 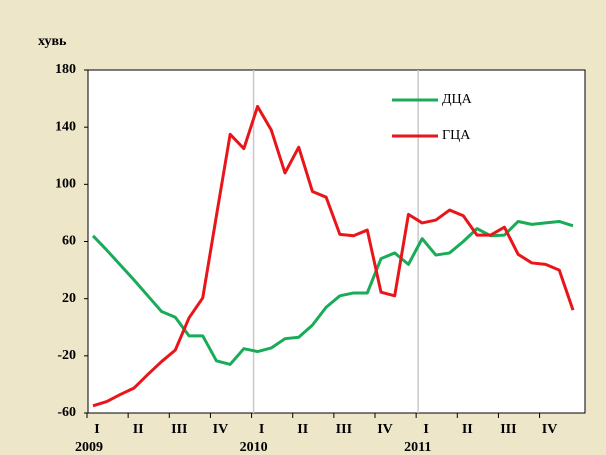 What do you see at coordinates (254, 447) in the screenshot?
I see `year-label: 2010` at bounding box center [254, 447].